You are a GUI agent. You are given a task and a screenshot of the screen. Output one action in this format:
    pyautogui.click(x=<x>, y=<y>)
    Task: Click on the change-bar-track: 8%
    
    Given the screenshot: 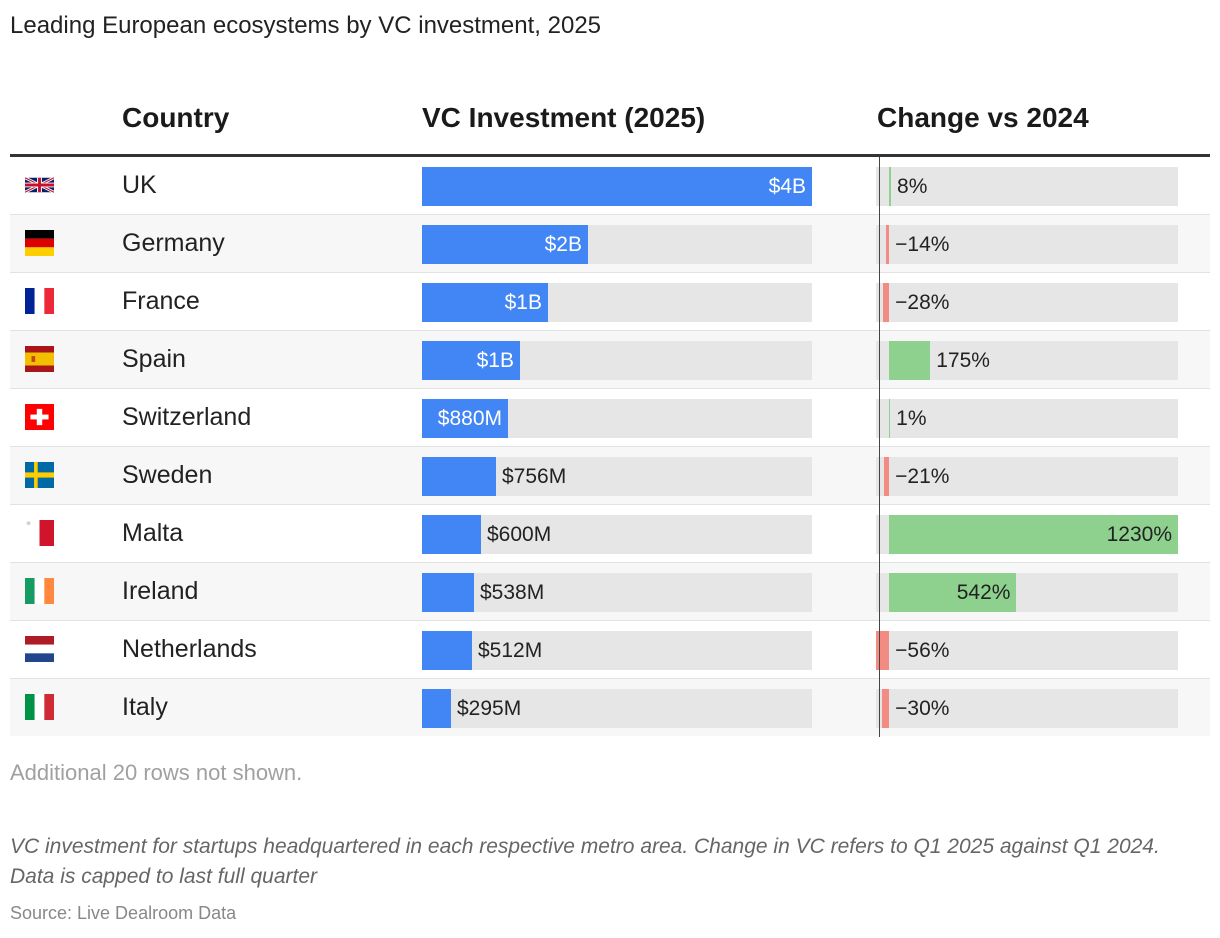 What is the action you would take?
    pyautogui.click(x=1027, y=186)
    